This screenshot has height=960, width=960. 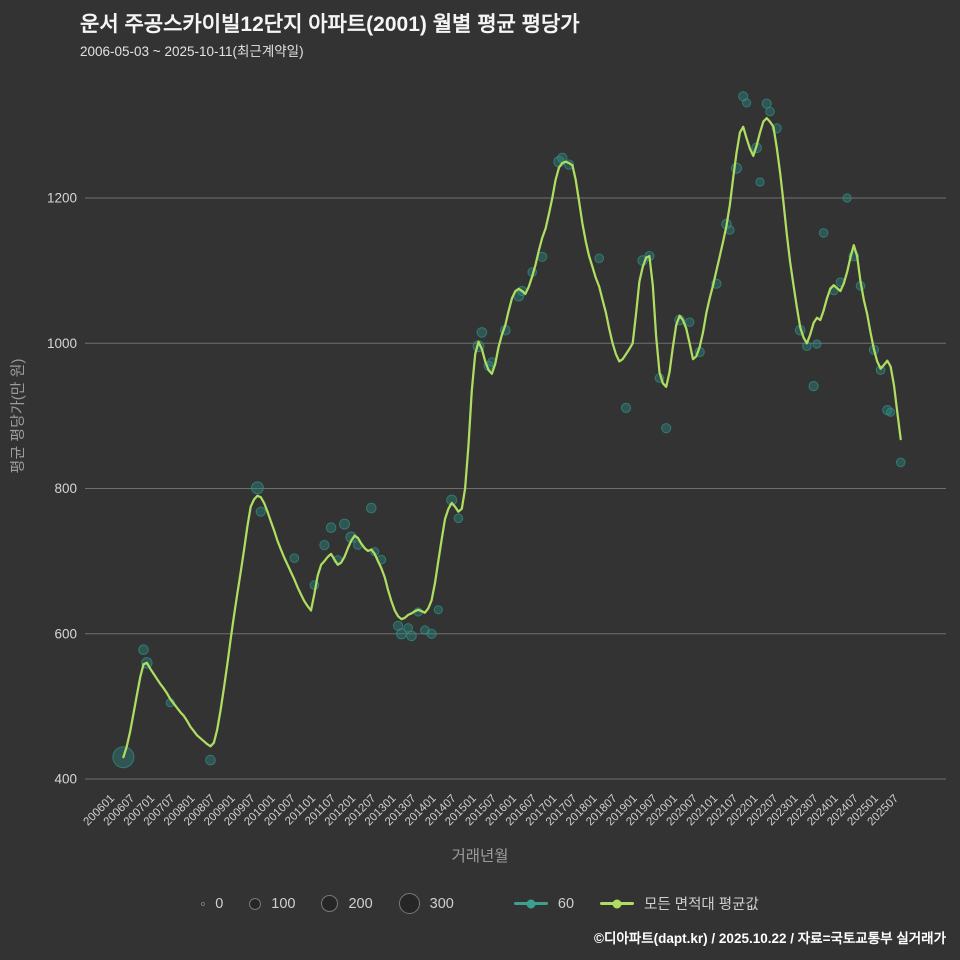 What do you see at coordinates (192, 51) in the screenshot?
I see `chart-subtitle: 2006-05-03 ~ 2025-10-11(최근계약일)` at bounding box center [192, 51].